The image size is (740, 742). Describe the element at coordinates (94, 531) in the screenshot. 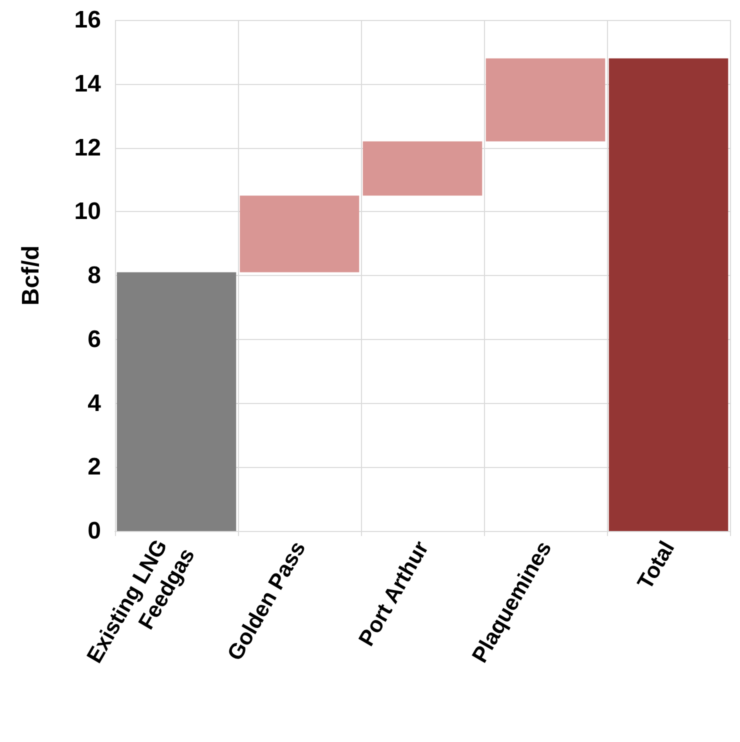

I see `y-tick-label: 0` at that location.